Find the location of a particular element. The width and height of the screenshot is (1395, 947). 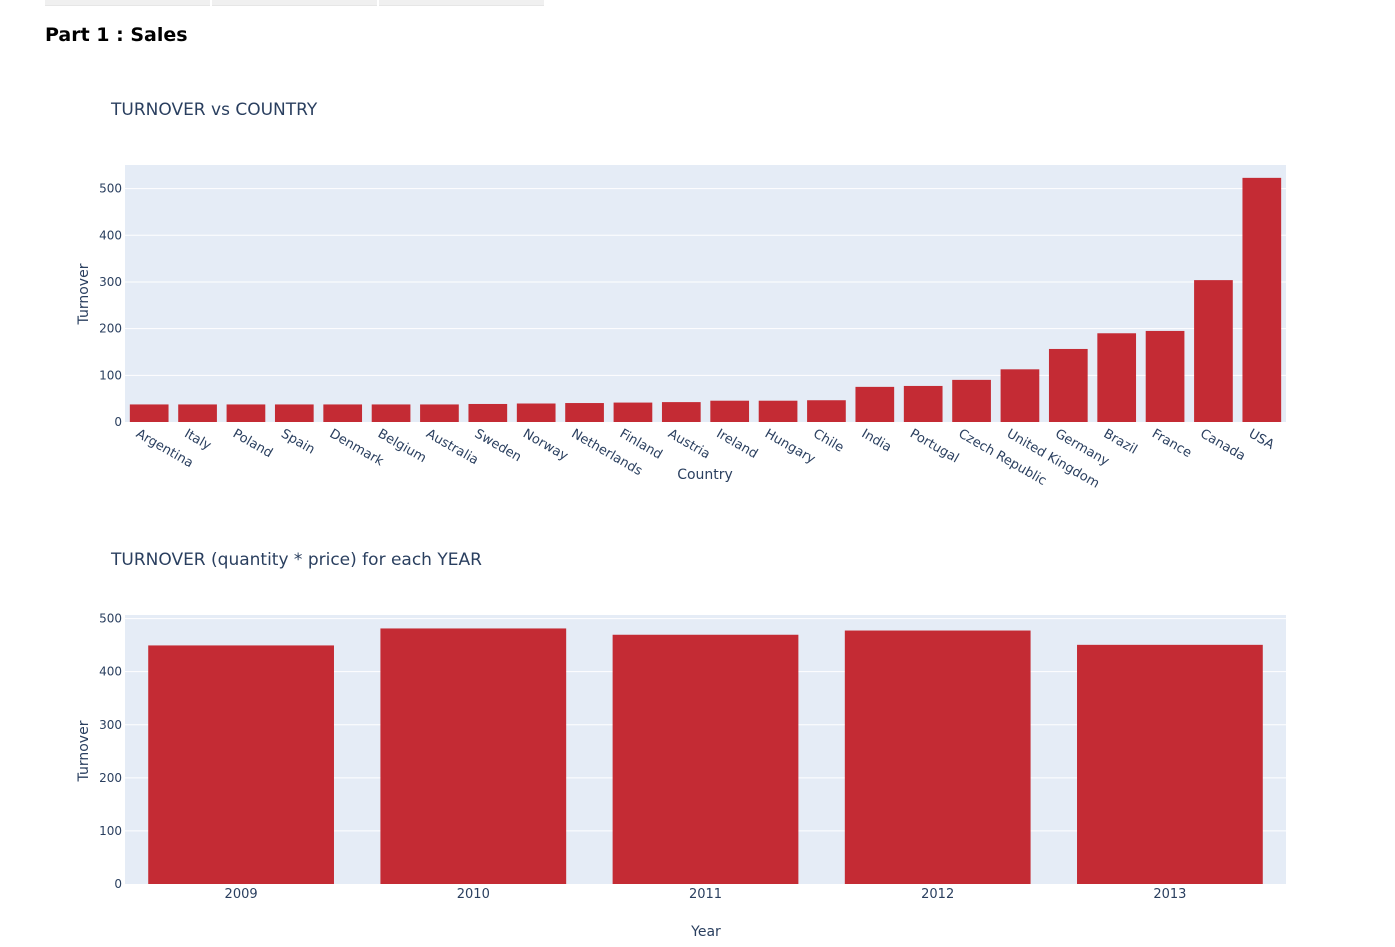

section-title: Part 1 : Sales is located at coordinates (116, 35).